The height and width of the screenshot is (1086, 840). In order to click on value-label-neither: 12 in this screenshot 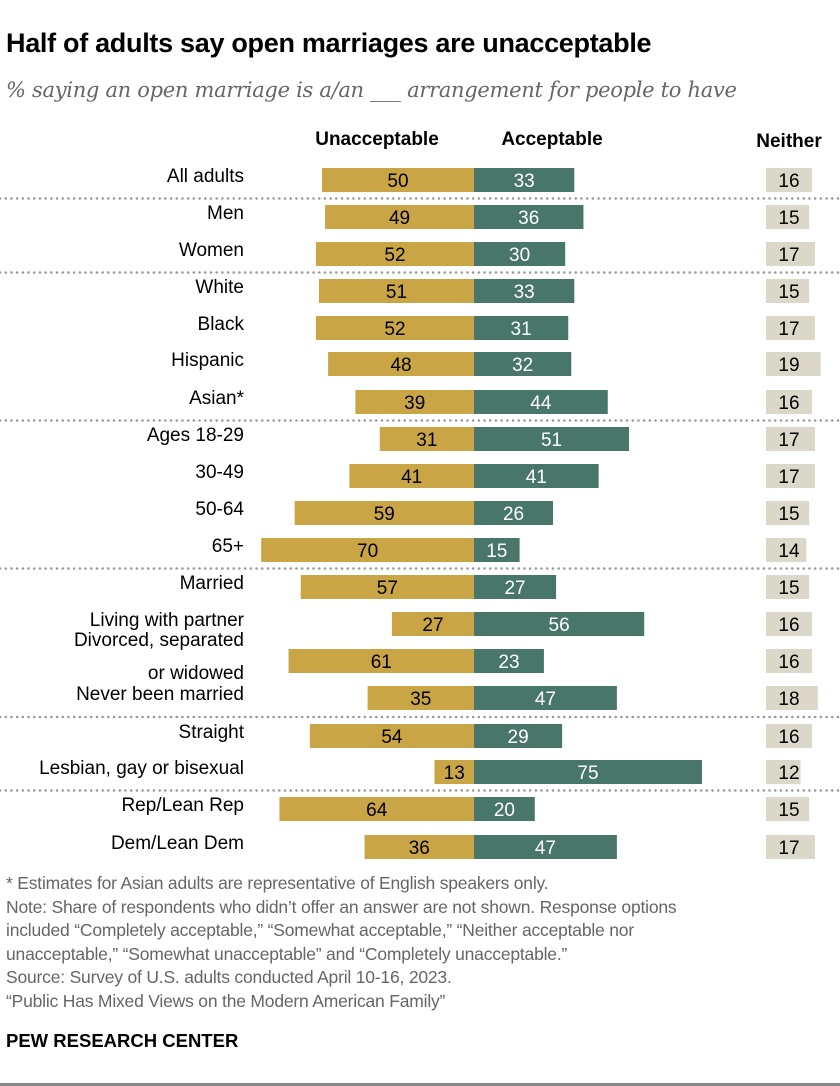, I will do `click(788, 773)`.